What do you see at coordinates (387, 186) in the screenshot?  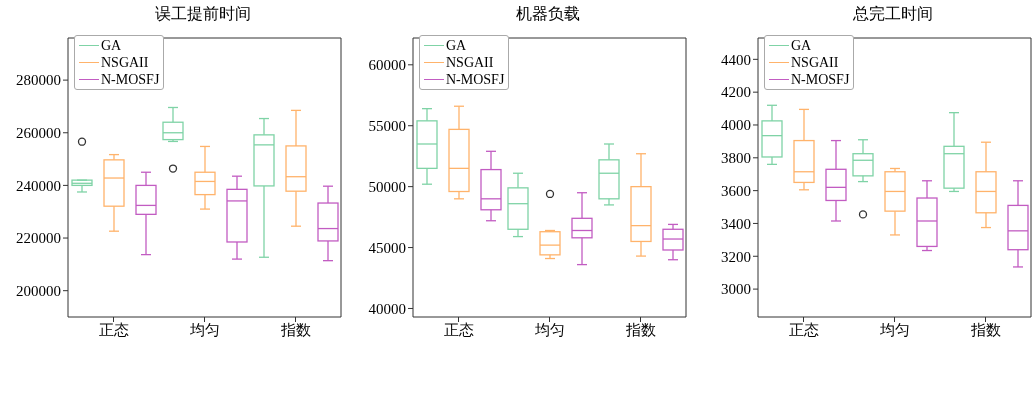 I see `y-tick-label: 50000` at bounding box center [387, 186].